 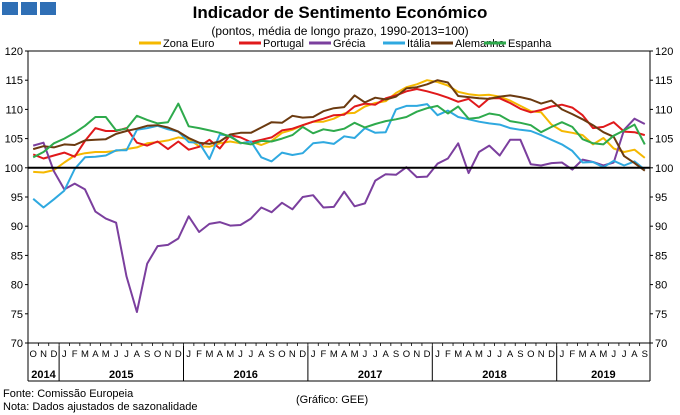 What do you see at coordinates (661, 198) in the screenshot?
I see `y-tick-label-right: 95` at bounding box center [661, 198].